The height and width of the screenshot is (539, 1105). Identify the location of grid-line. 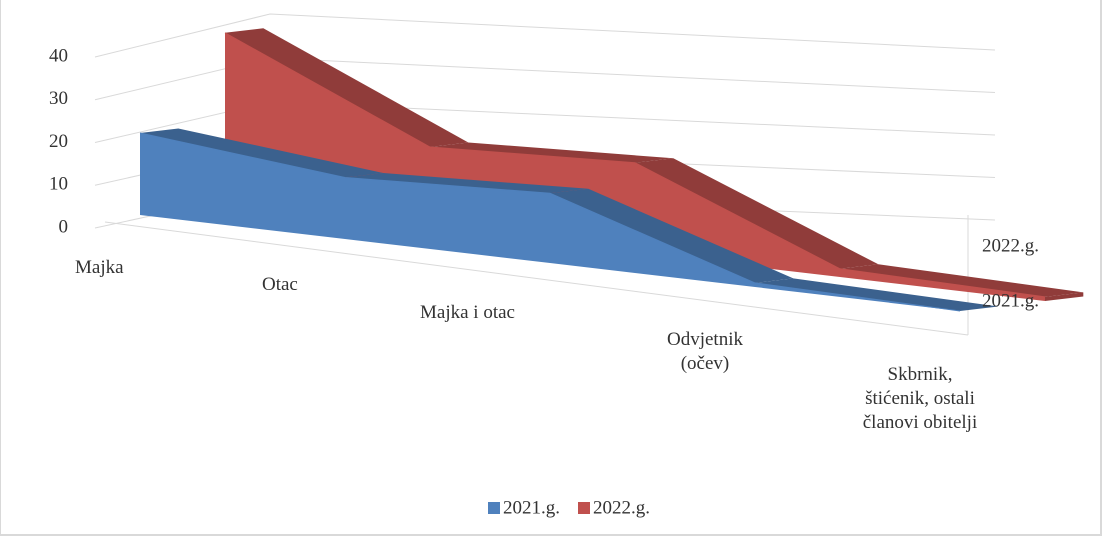
(545, 35).